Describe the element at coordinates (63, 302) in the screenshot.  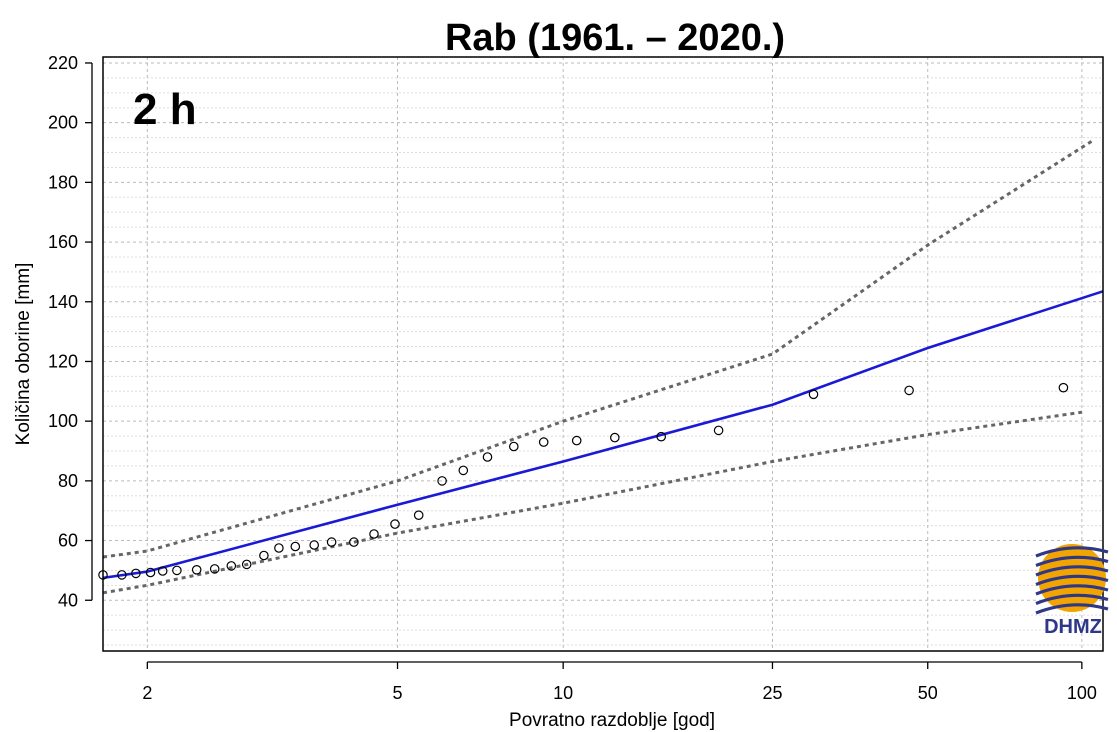
I see `y-tick-label: 140` at that location.